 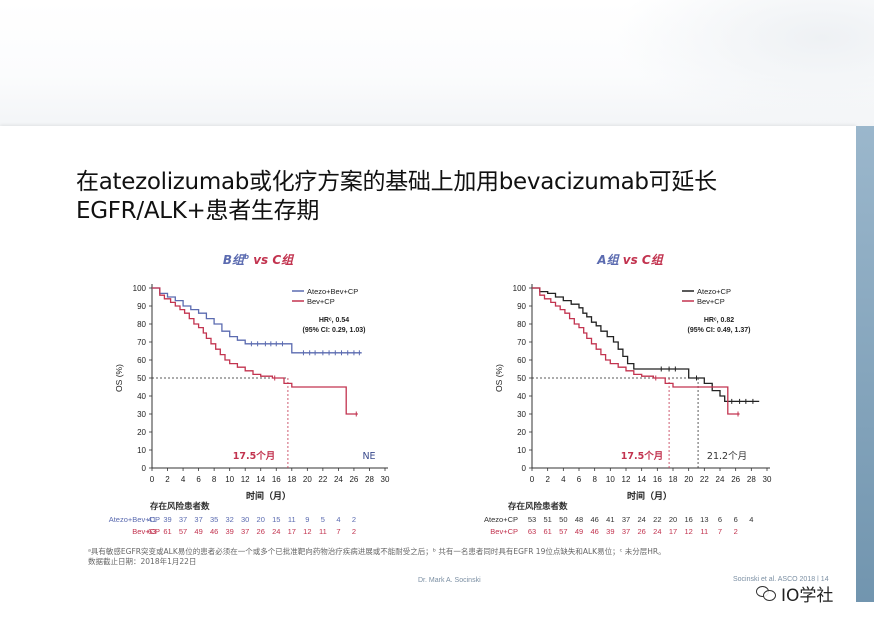 What do you see at coordinates (865, 377) in the screenshot?
I see `window-edge` at bounding box center [865, 377].